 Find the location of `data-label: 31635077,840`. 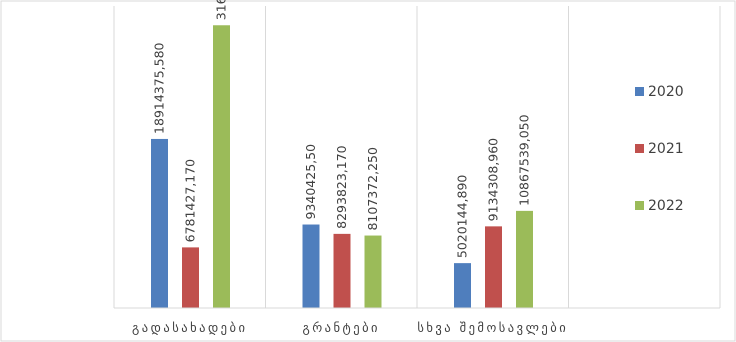

data-label: 31635077,840 is located at coordinates (221, 10).